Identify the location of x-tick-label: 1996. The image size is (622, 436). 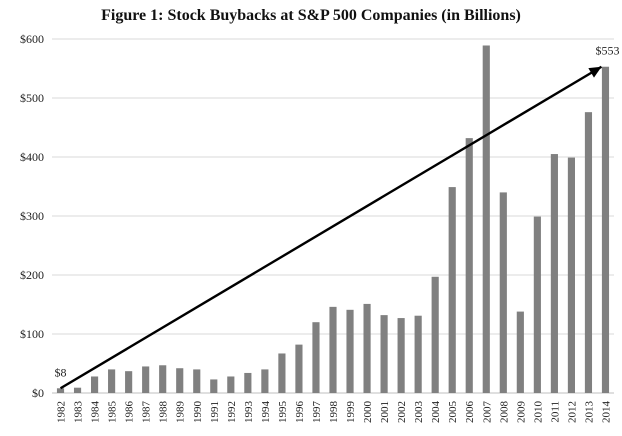
(300, 412).